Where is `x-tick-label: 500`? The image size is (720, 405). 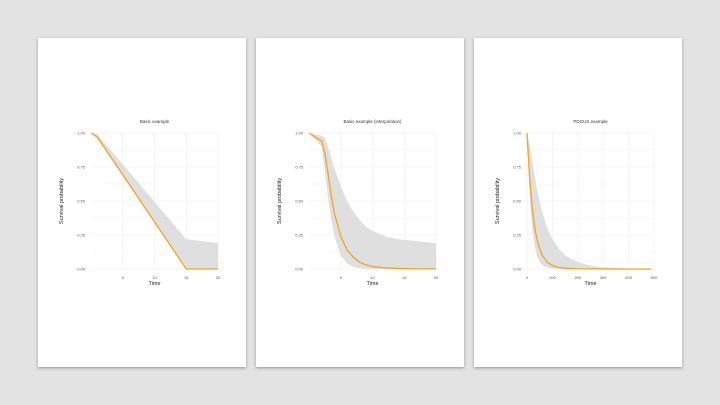
x-tick-label: 500 is located at coordinates (654, 277).